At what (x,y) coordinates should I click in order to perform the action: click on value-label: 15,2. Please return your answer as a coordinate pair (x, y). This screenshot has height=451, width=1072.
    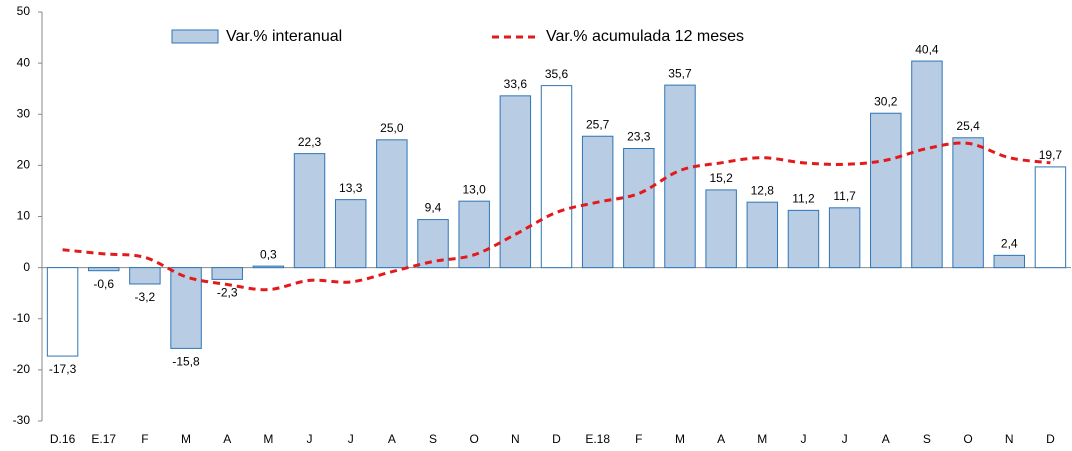
    Looking at the image, I should click on (721, 178).